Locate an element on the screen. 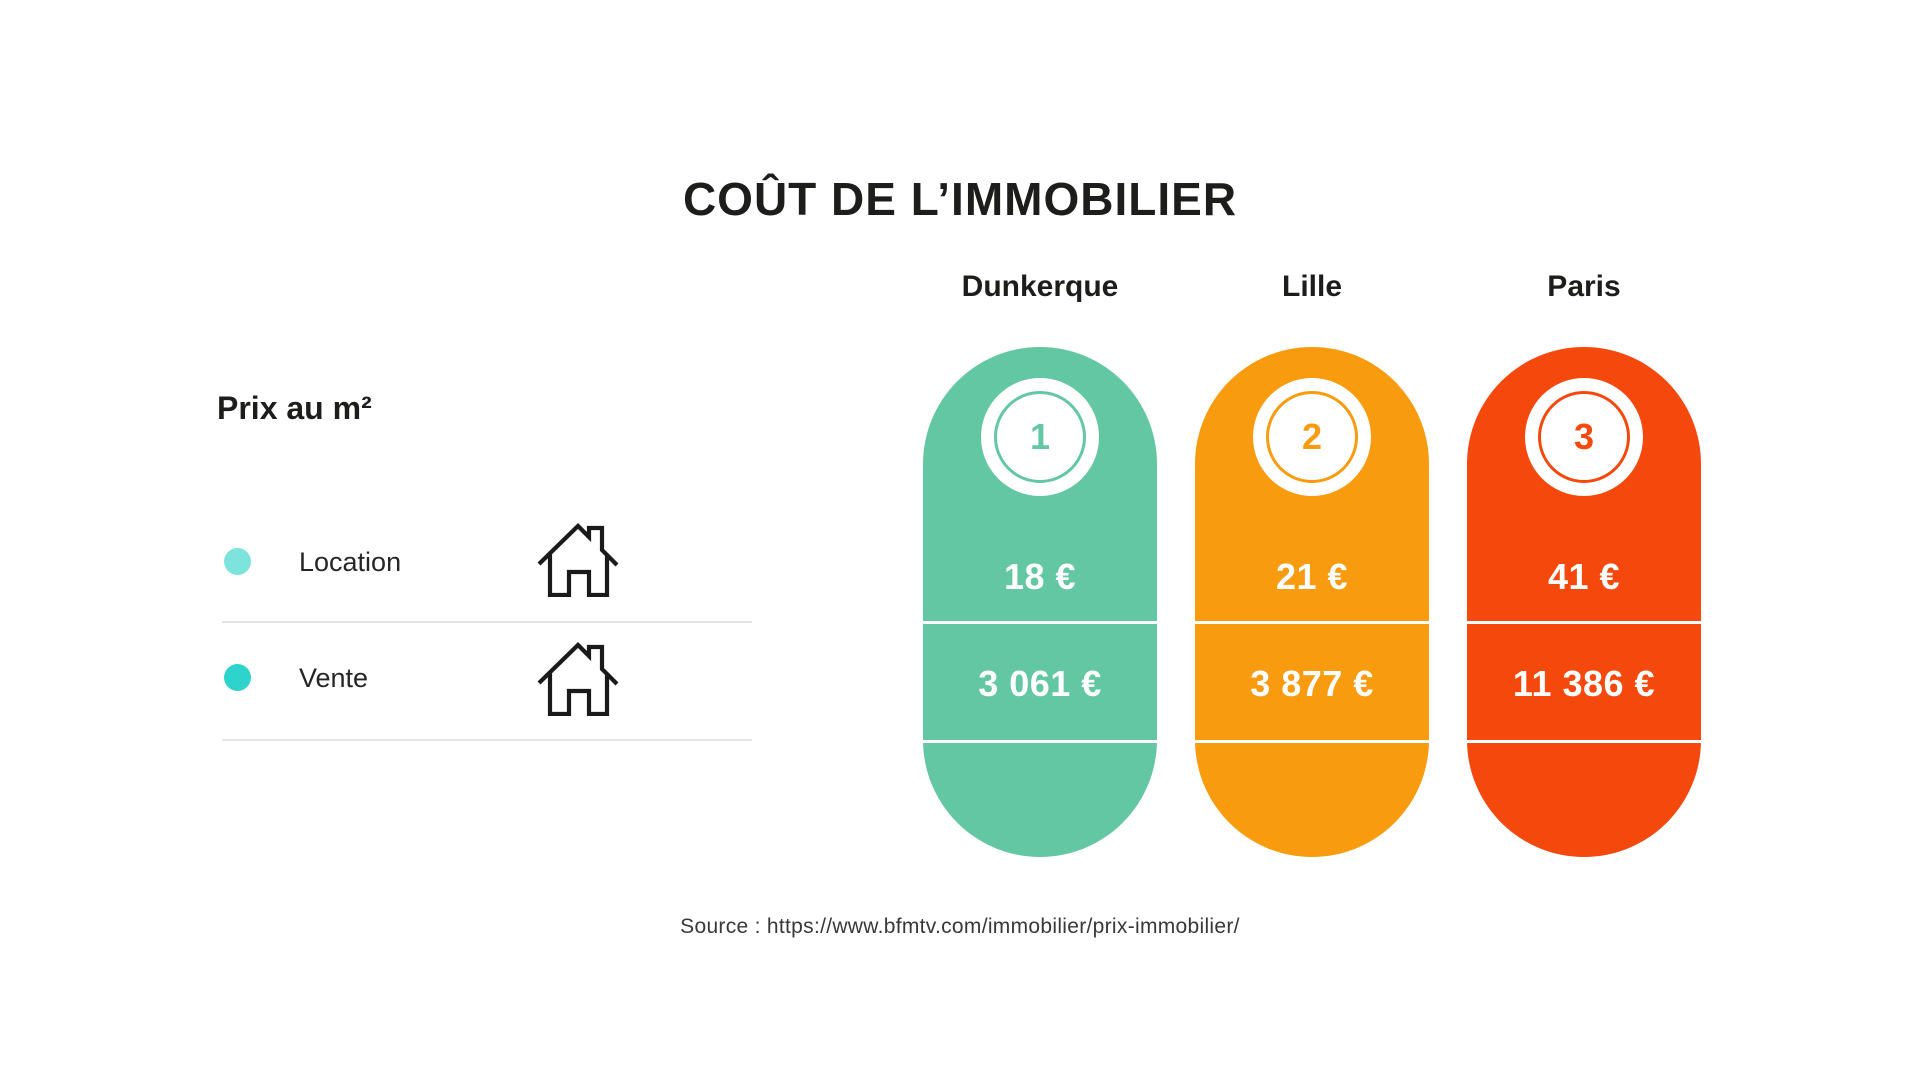  location-price-value: 18 € is located at coordinates (1040, 576).